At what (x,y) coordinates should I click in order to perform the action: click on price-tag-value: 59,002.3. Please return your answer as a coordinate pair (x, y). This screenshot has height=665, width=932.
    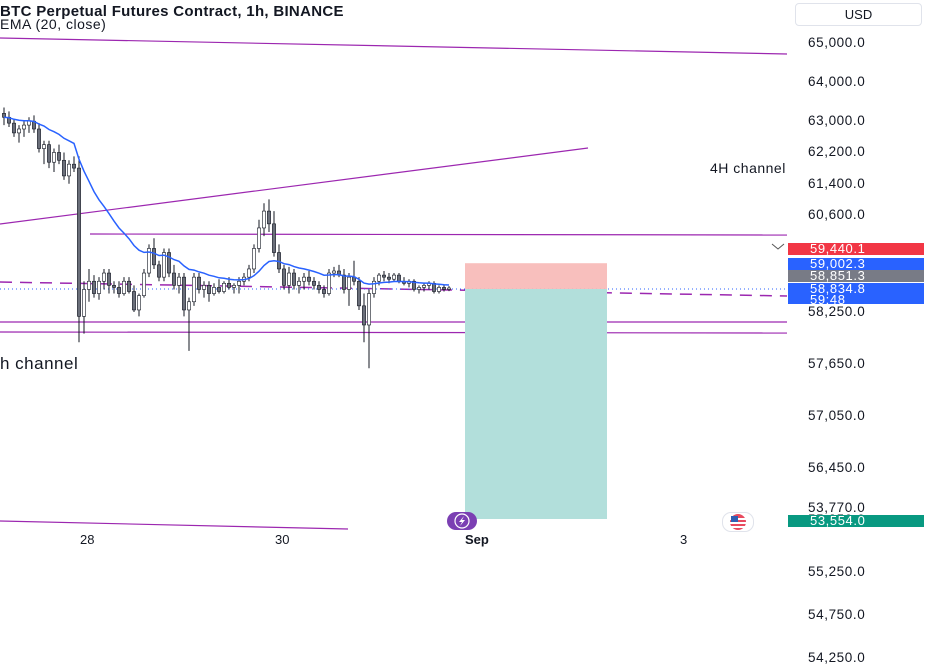
    Looking at the image, I should click on (838, 263).